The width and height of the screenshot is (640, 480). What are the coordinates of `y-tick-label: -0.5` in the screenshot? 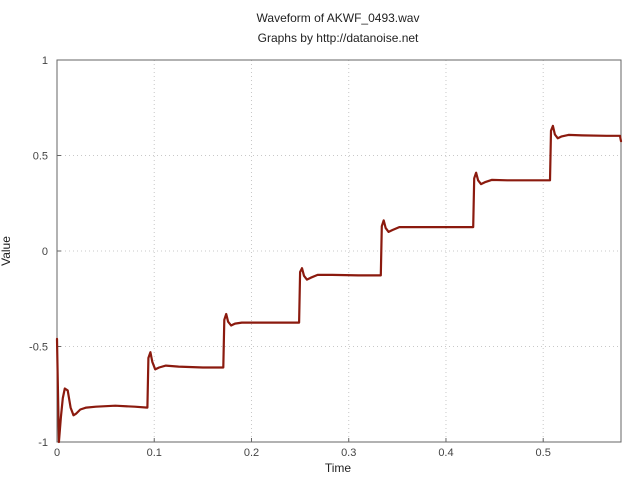 It's located at (38, 348).